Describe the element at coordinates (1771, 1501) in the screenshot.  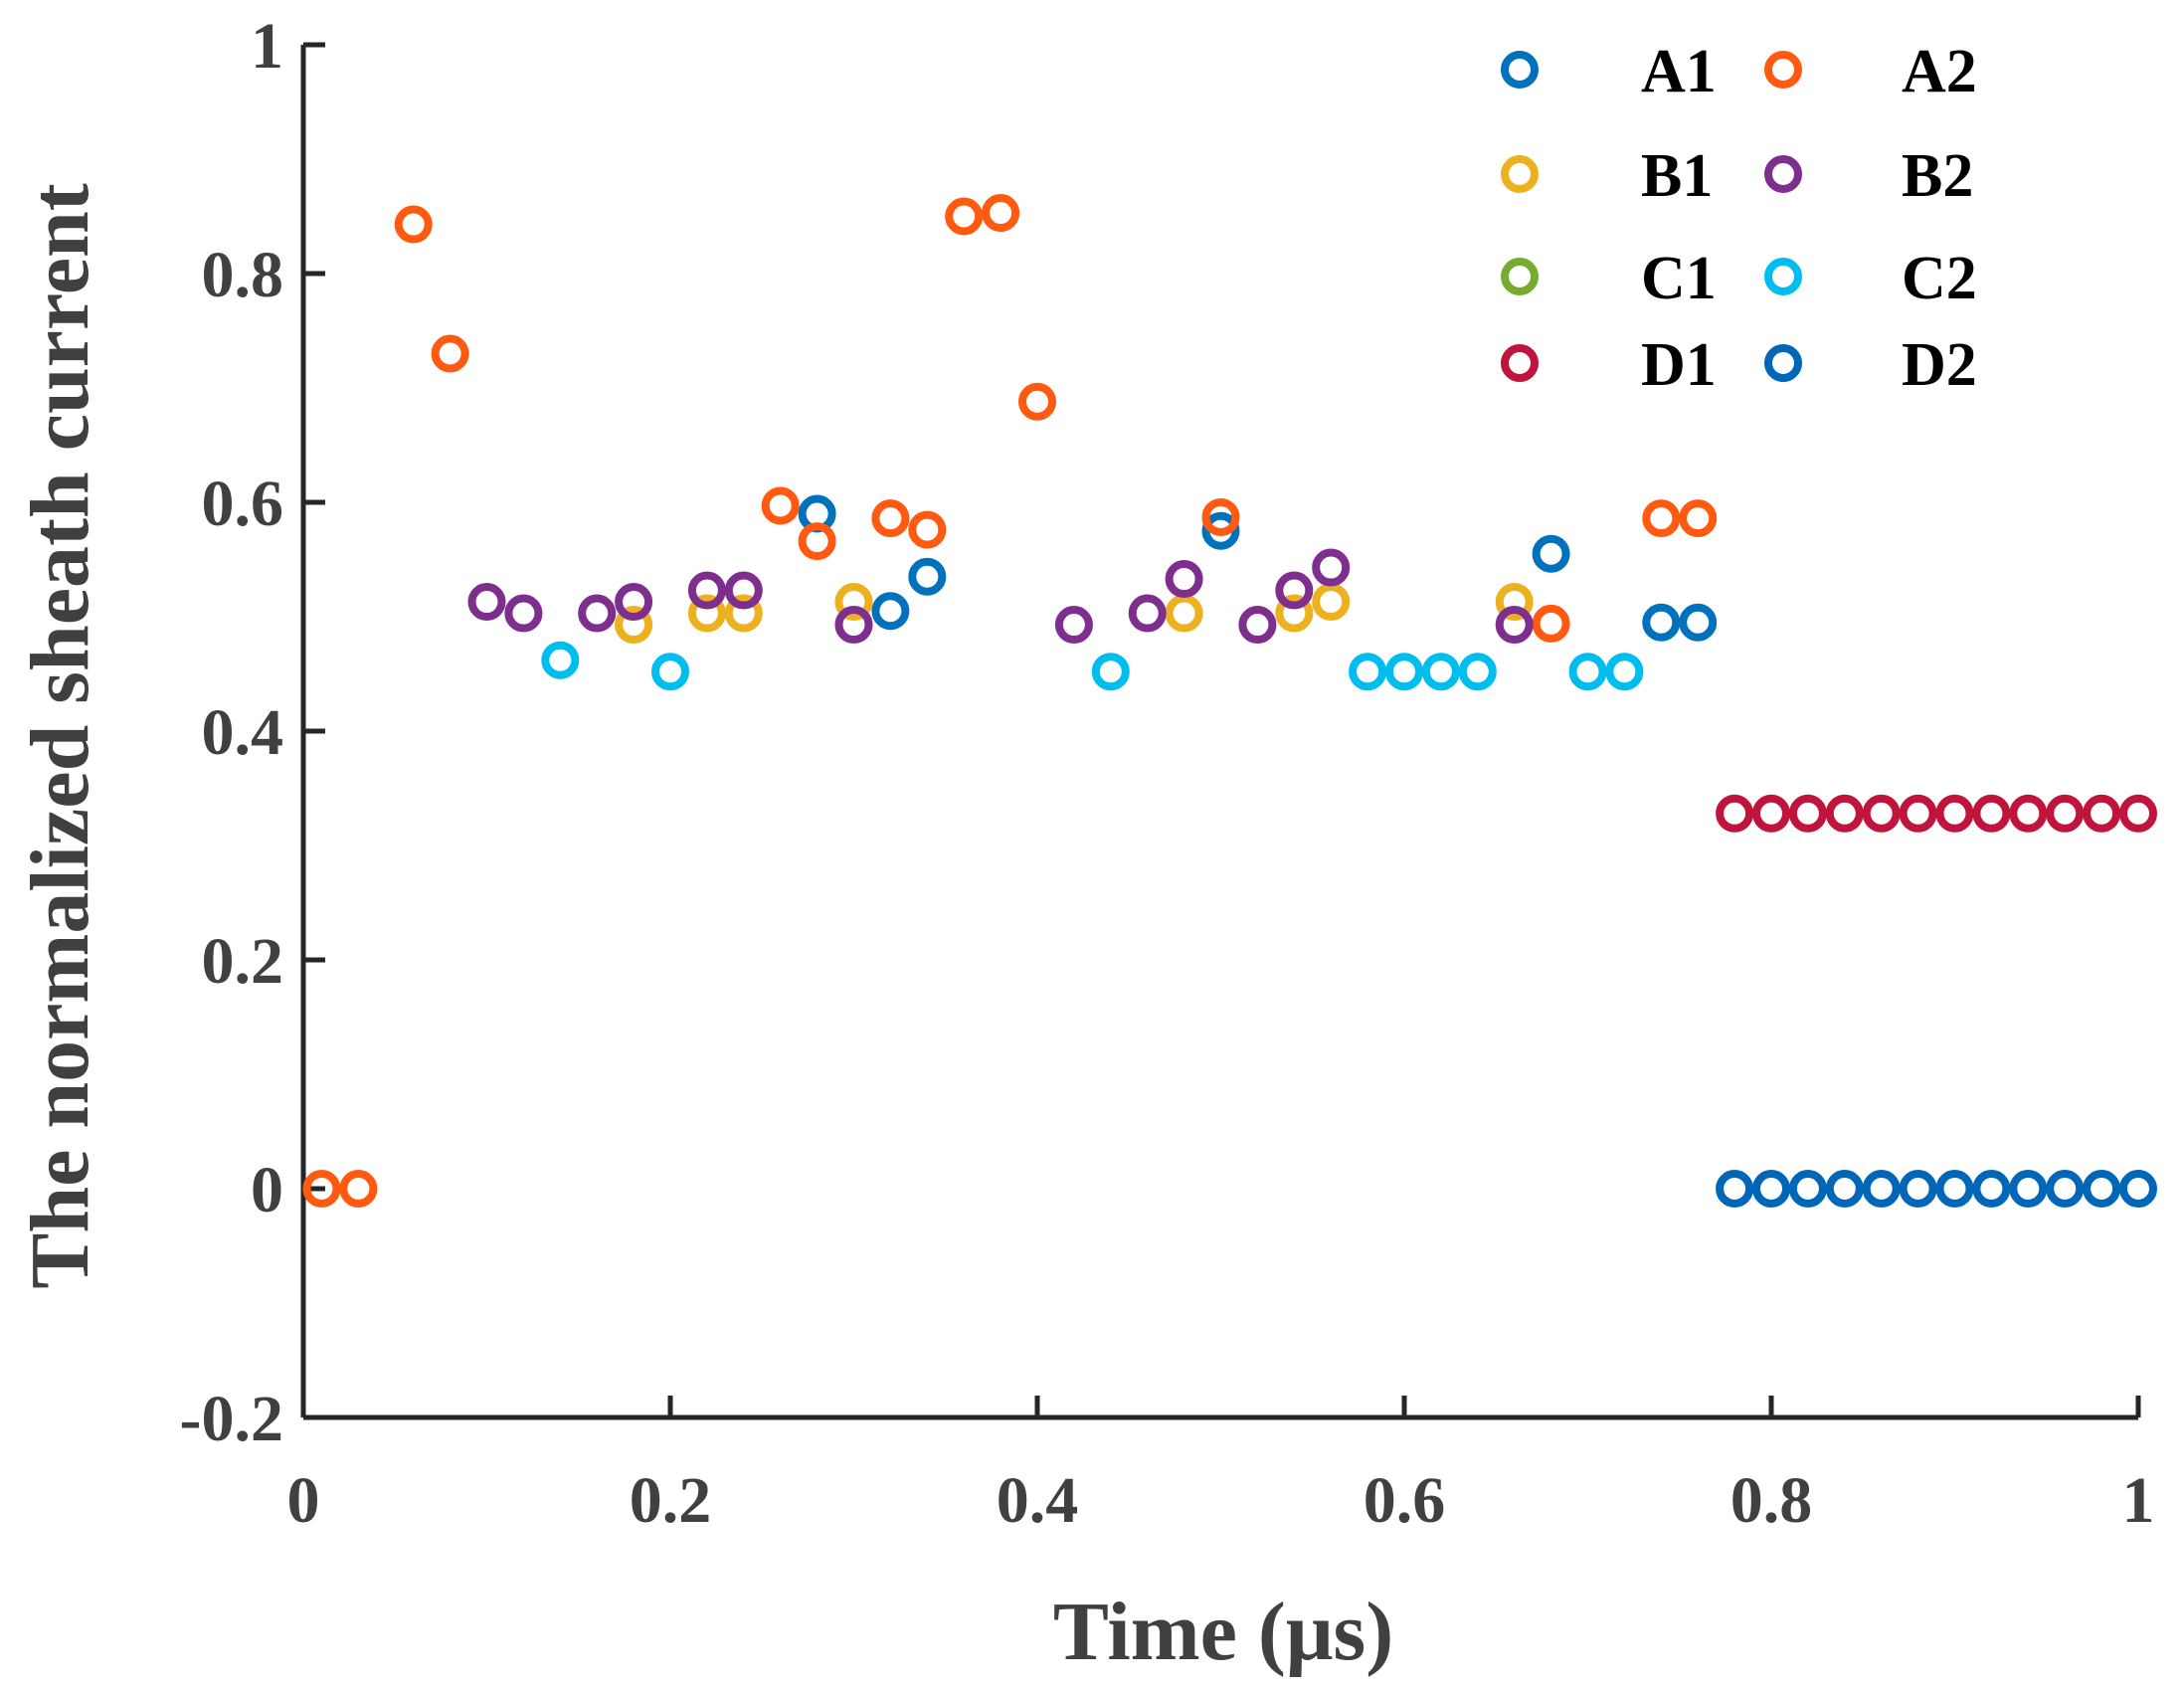
I see `x-tick-label: 0.8` at that location.